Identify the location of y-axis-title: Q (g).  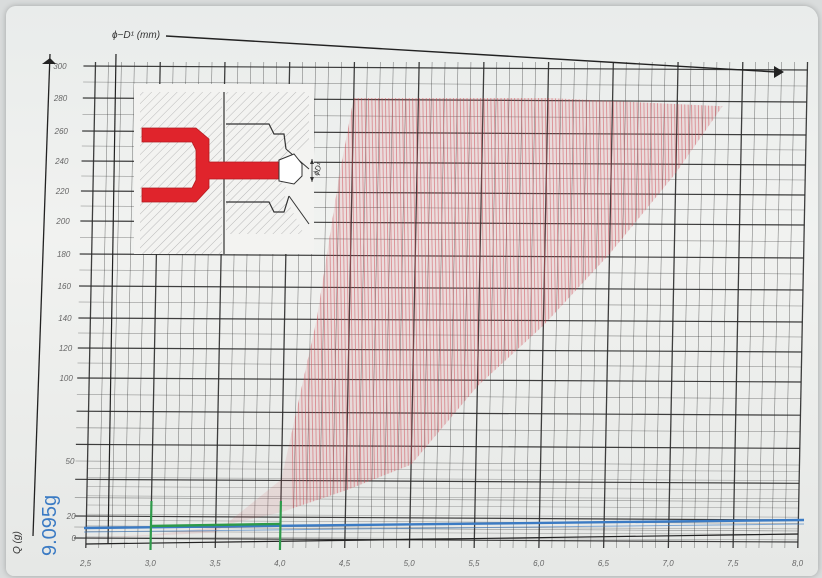
(17, 542).